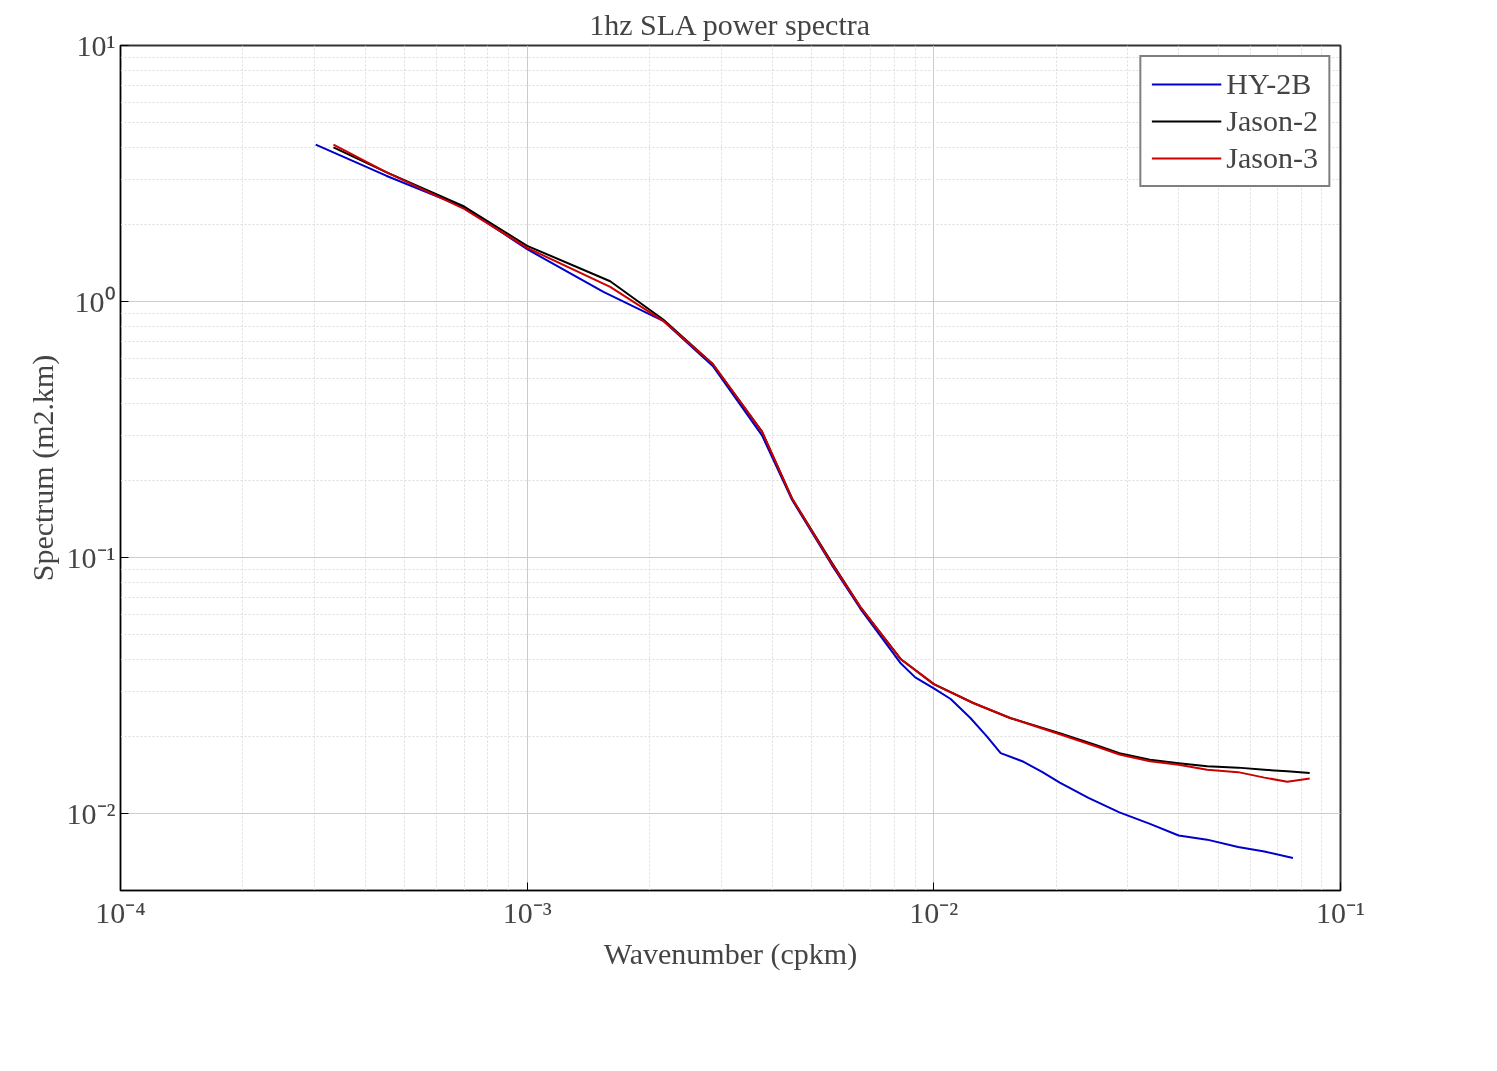 The width and height of the screenshot is (1497, 1071). Describe the element at coordinates (1272, 121) in the screenshot. I see `legend-label: Jason-2` at that location.